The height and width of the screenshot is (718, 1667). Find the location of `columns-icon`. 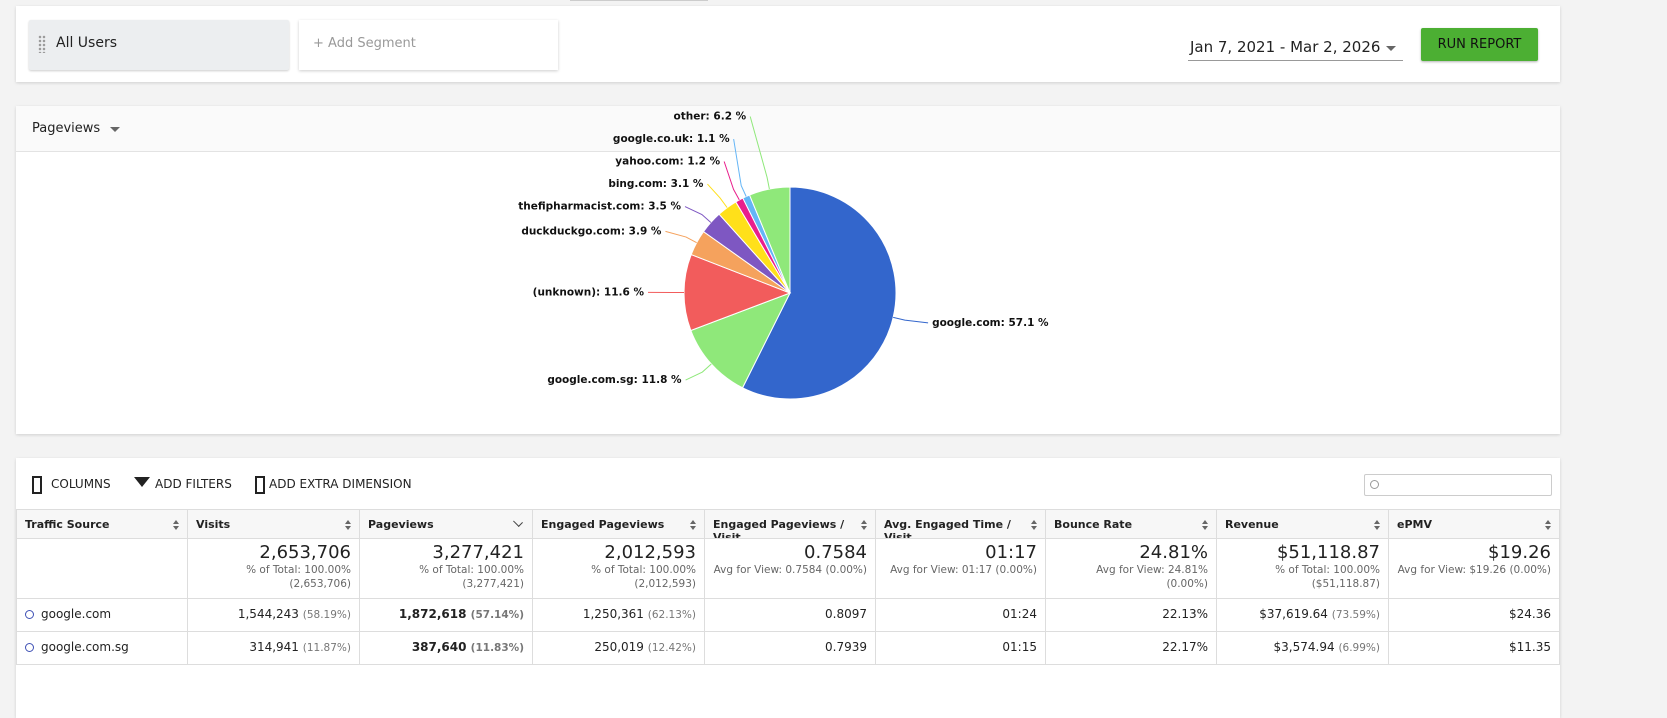

columns-icon is located at coordinates (37, 485).